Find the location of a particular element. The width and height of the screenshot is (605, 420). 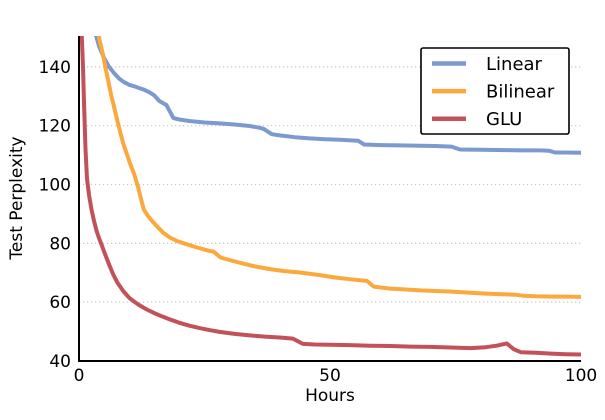

y-tick-label: 140 is located at coordinates (55, 68).